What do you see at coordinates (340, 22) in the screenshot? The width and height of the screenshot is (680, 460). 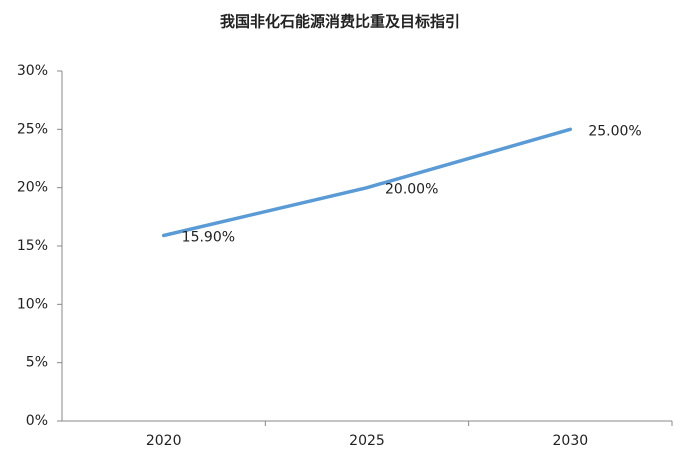 I see `chart-title: 我国非化石能源消费比重及目标指引` at bounding box center [340, 22].